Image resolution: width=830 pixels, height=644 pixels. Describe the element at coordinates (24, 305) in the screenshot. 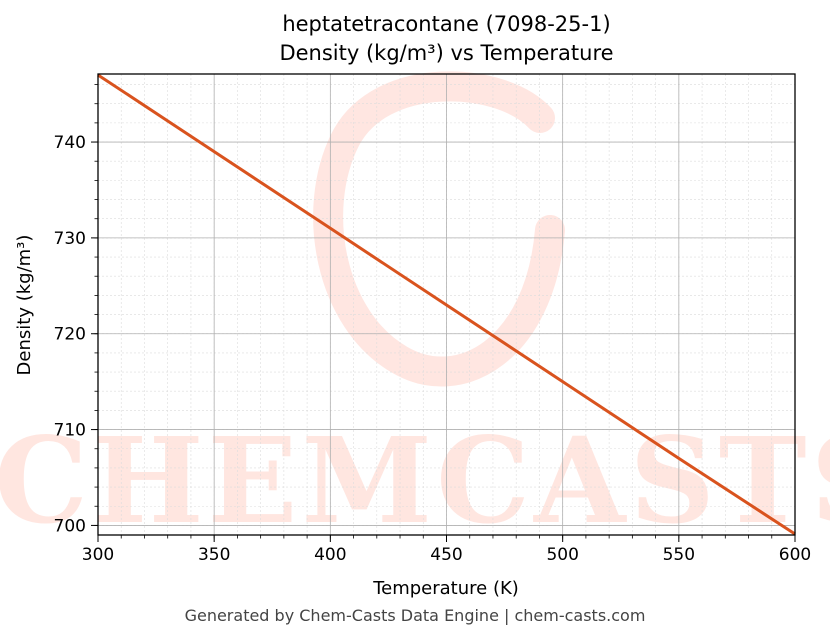

I see `y-axis-label: Density (kg/m³)` at that location.